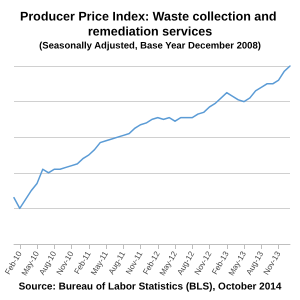 The width and height of the screenshot is (300, 300). Describe the element at coordinates (150, 287) in the screenshot. I see `source-note: Source: Bureau of Labor Statistics (BLS), October 2014` at that location.